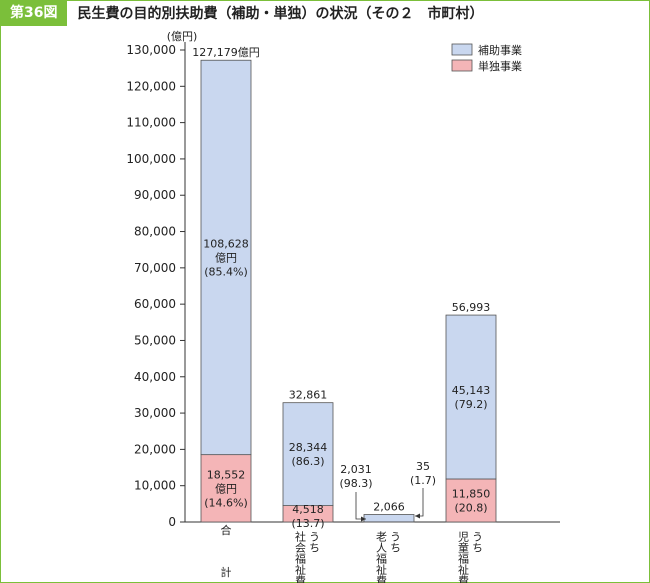 The image size is (650, 583). Describe the element at coordinates (308, 395) in the screenshot. I see `bar-total-label: 32,861` at that location.